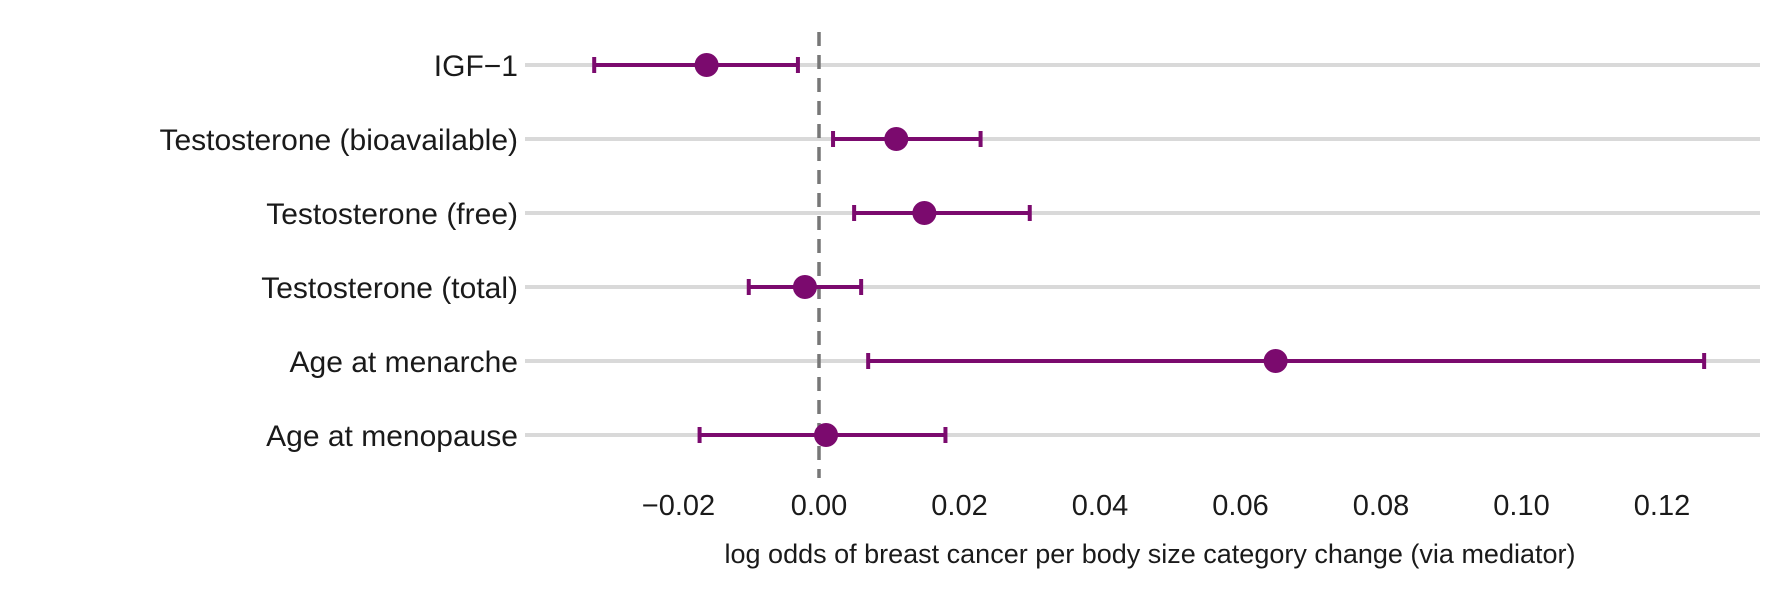 This screenshot has width=1772, height=594. What do you see at coordinates (338, 140) in the screenshot?
I see `row-label: Testosterone (bioavailable)` at bounding box center [338, 140].